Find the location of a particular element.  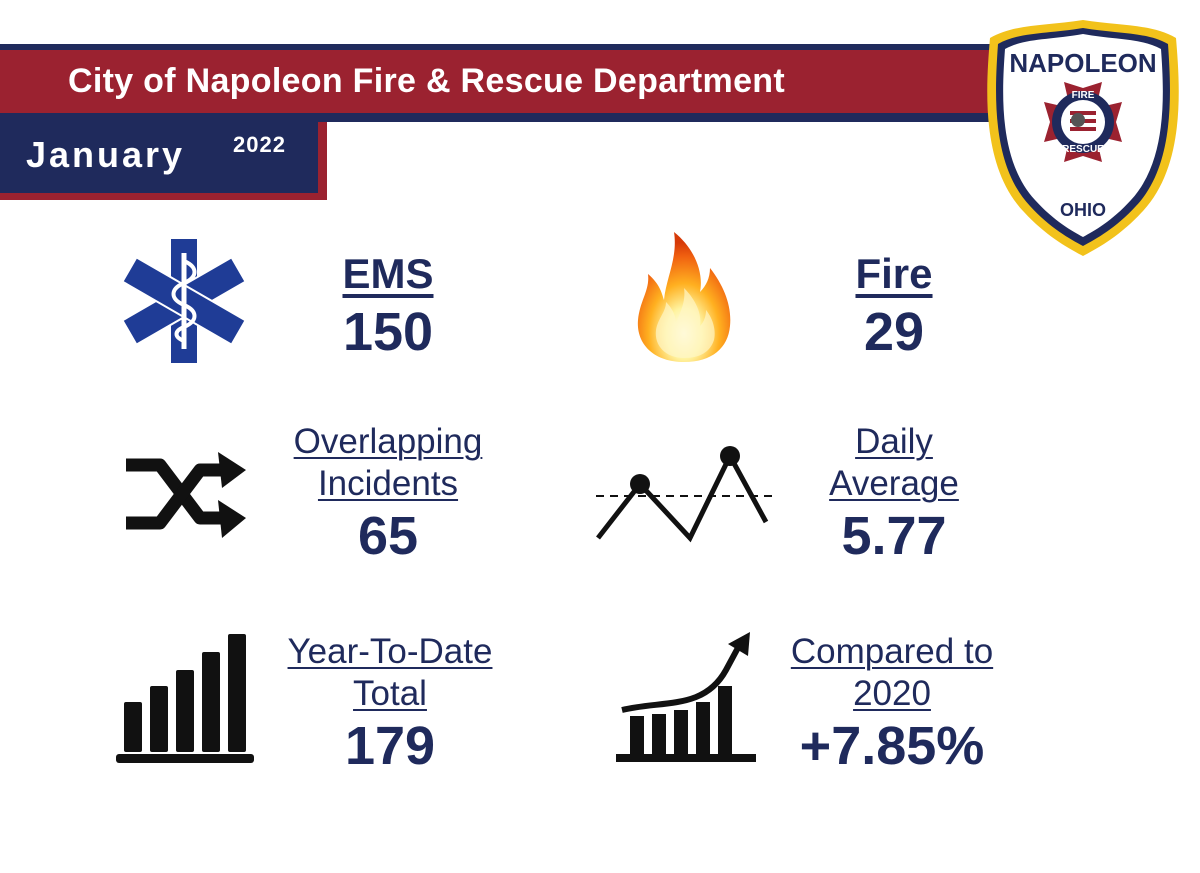

star-of-life-icon is located at coordinates (184, 301).